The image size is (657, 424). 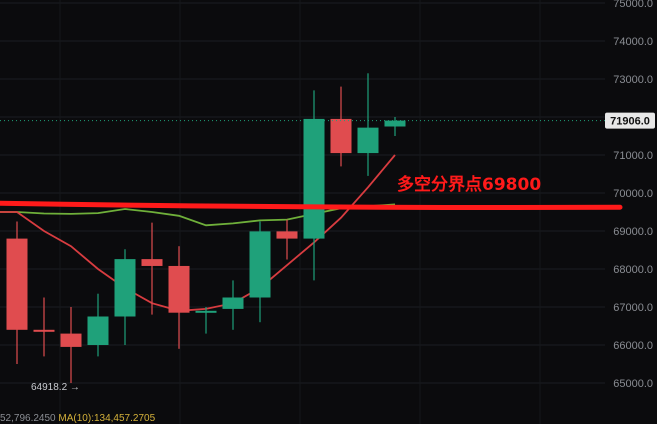 What do you see at coordinates (633, 5) in the screenshot?
I see `y-tick-label: 75000.0` at bounding box center [633, 5].